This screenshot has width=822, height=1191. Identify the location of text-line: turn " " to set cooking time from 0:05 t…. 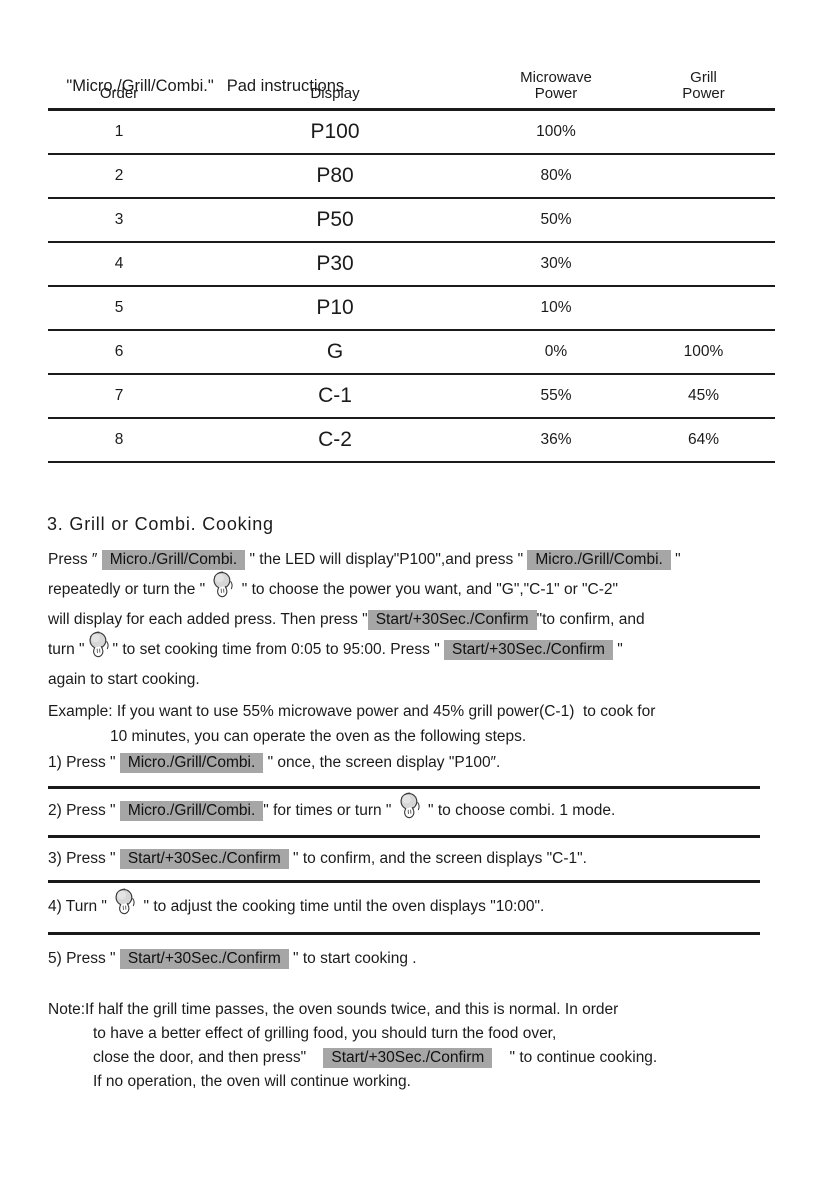
(364, 648).